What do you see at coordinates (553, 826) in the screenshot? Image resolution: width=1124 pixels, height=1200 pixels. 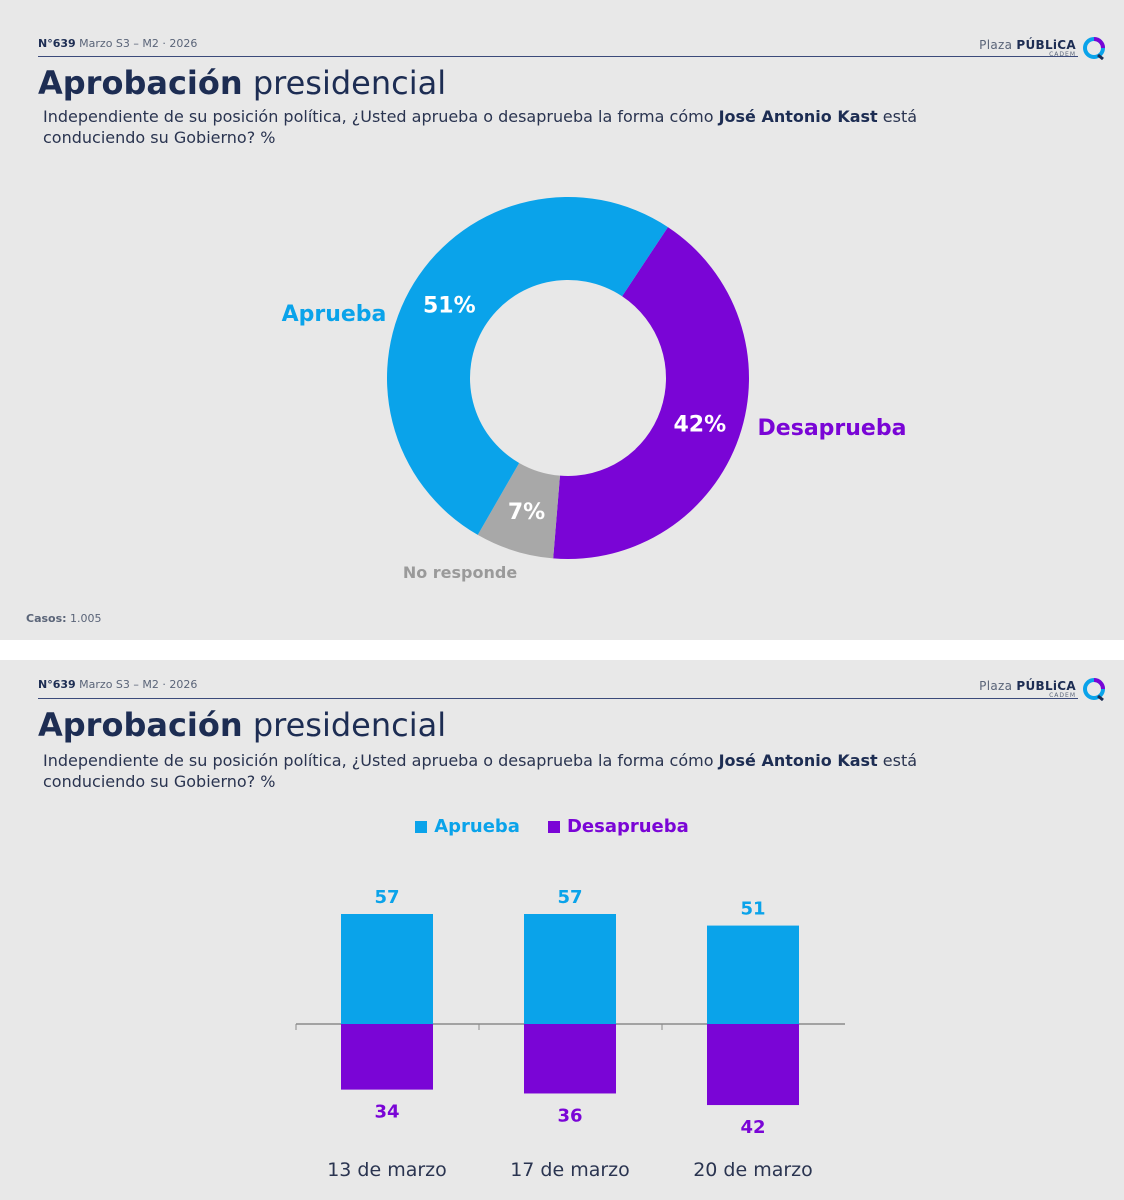 I see `legend-swatch-desaprueba` at bounding box center [553, 826].